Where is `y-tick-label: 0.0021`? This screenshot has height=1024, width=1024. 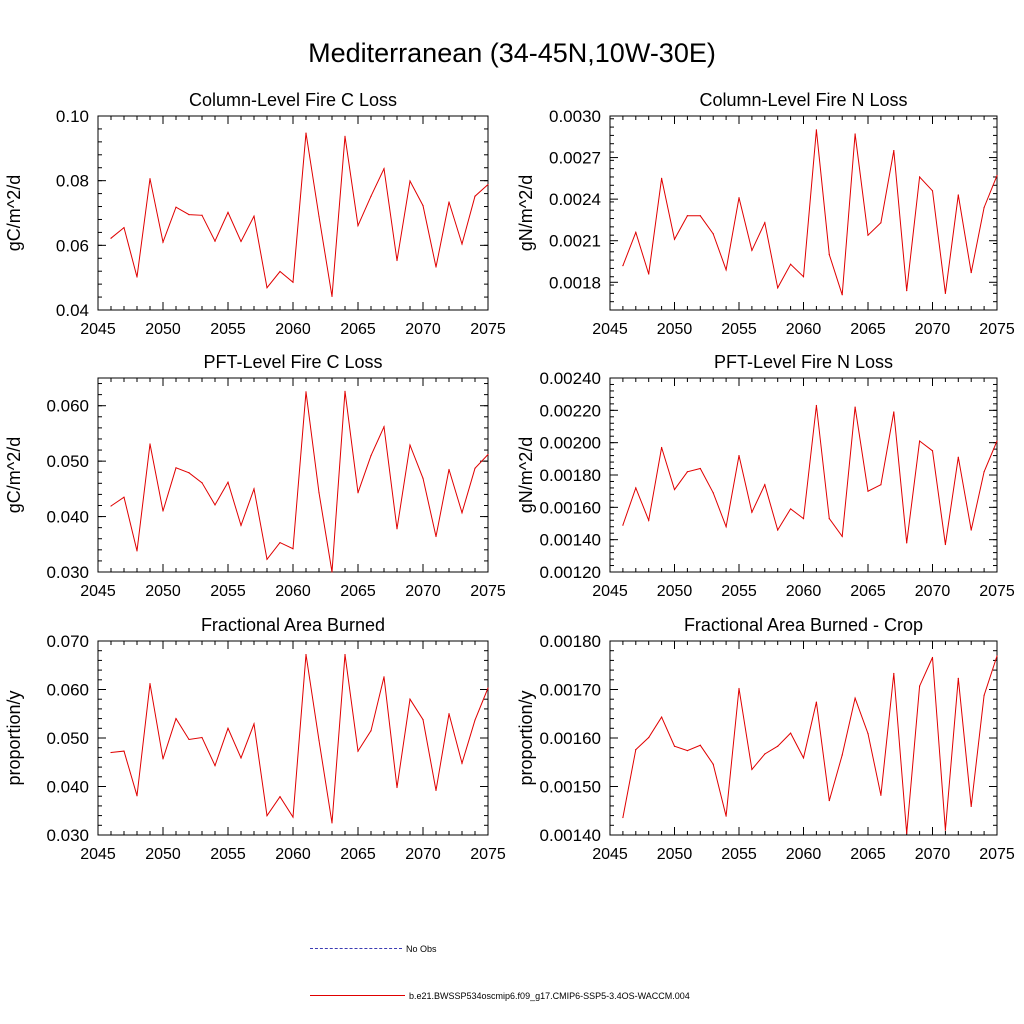 y-tick-label: 0.0021 is located at coordinates (575, 241).